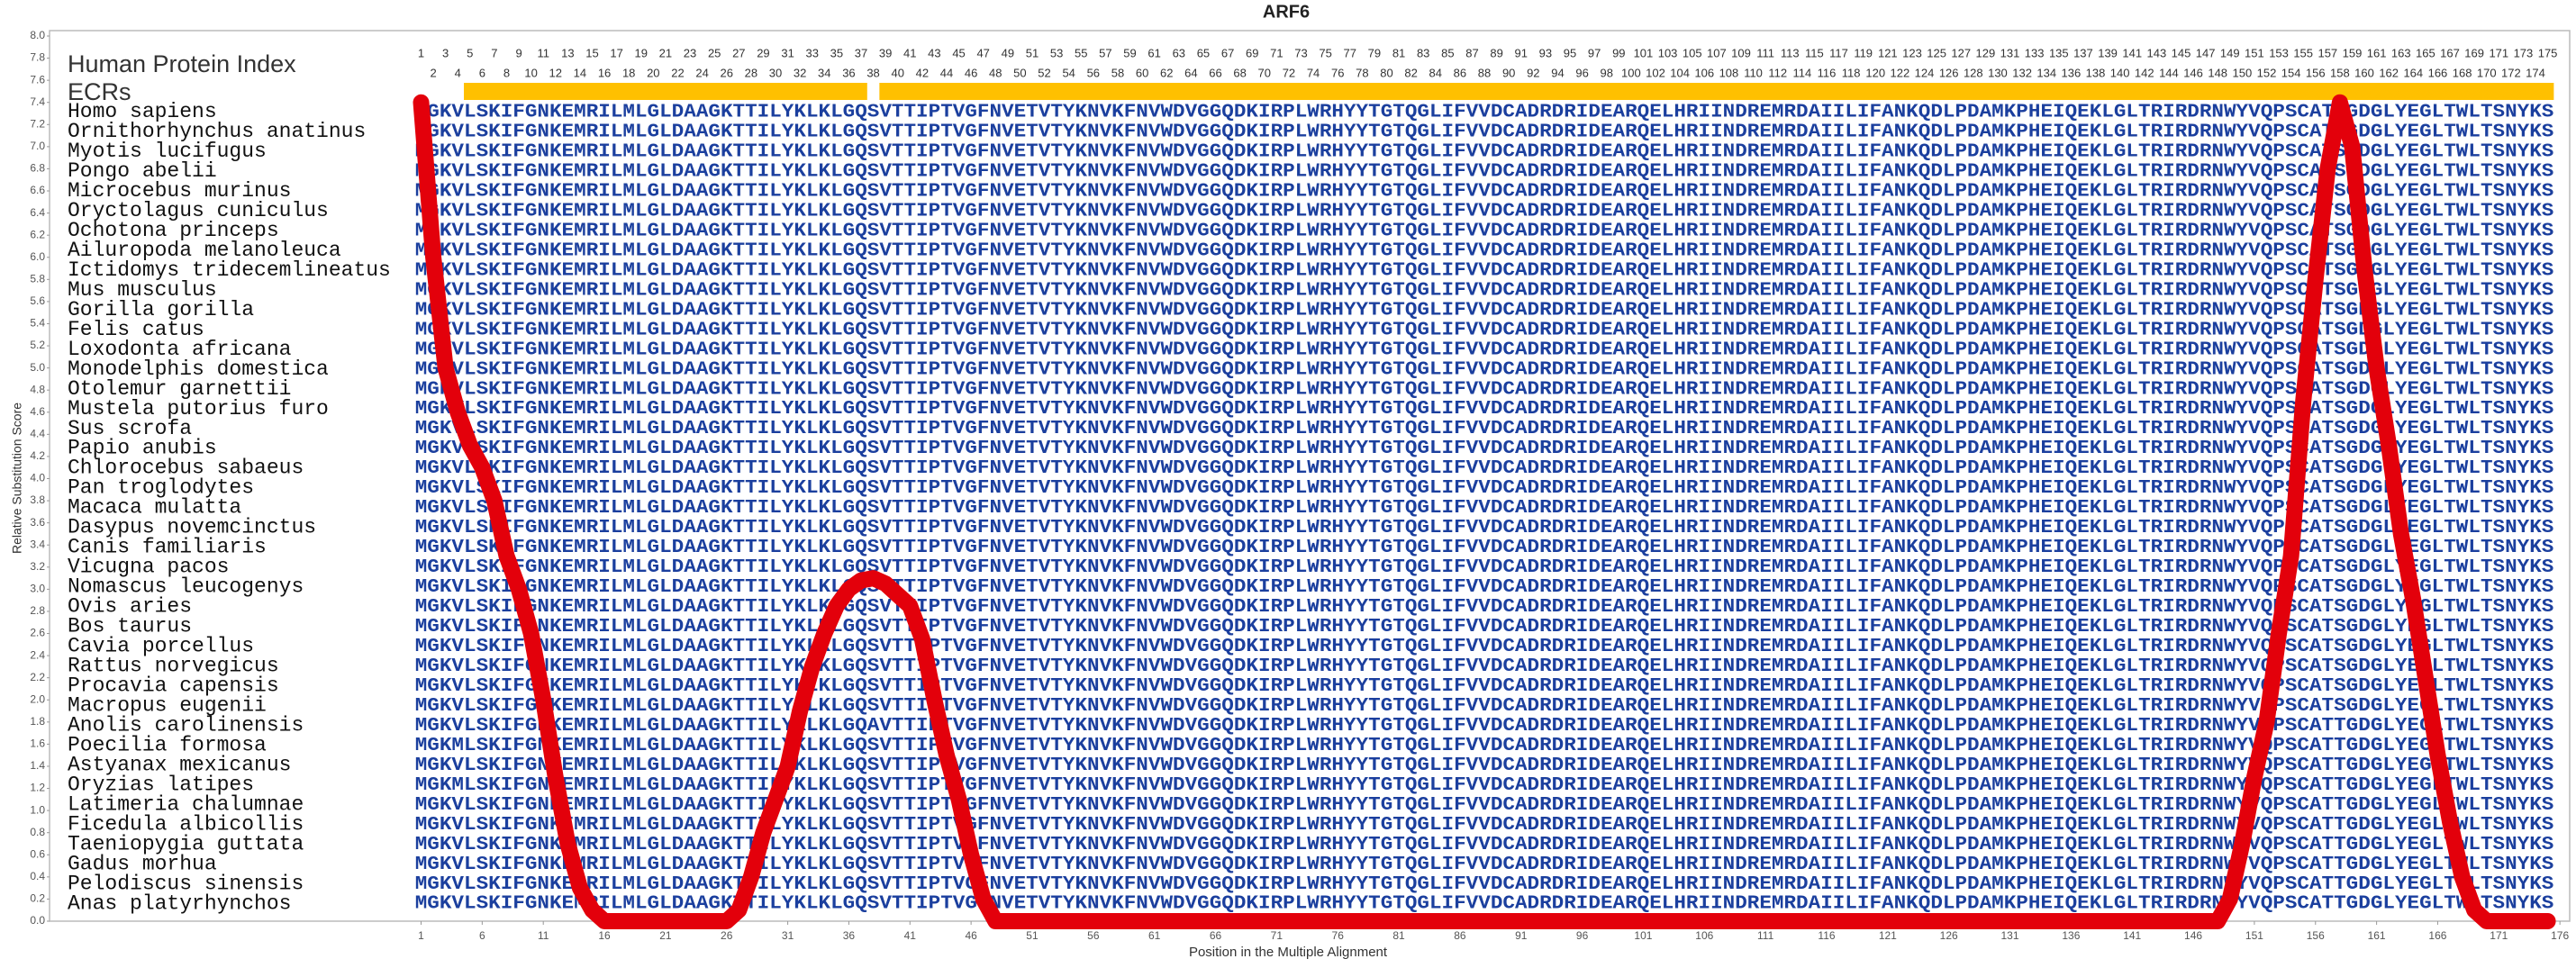 This screenshot has width=2576, height=968. Describe the element at coordinates (100, 91) in the screenshot. I see `ecr-label: ECRs` at that location.